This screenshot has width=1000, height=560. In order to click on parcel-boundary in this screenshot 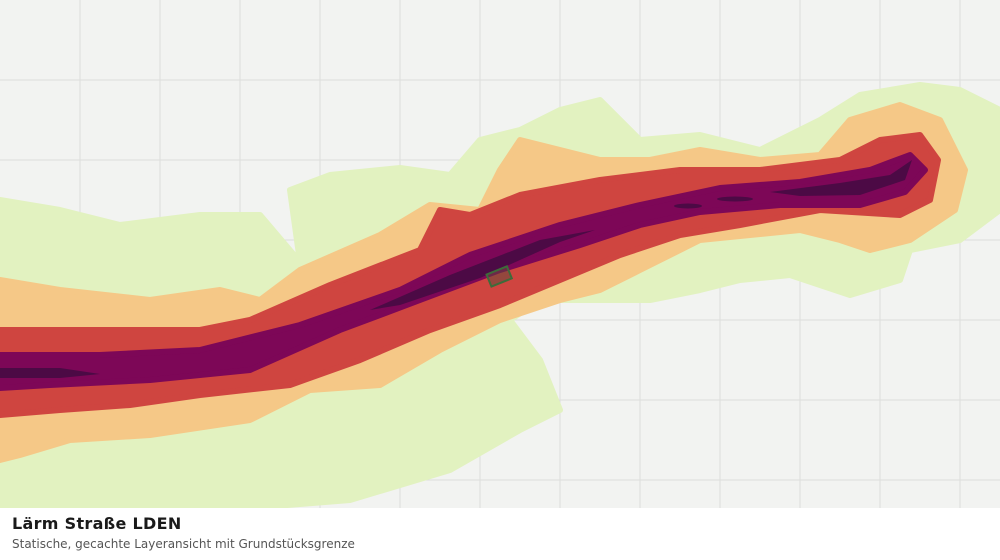, I will do `click(499, 276)`.